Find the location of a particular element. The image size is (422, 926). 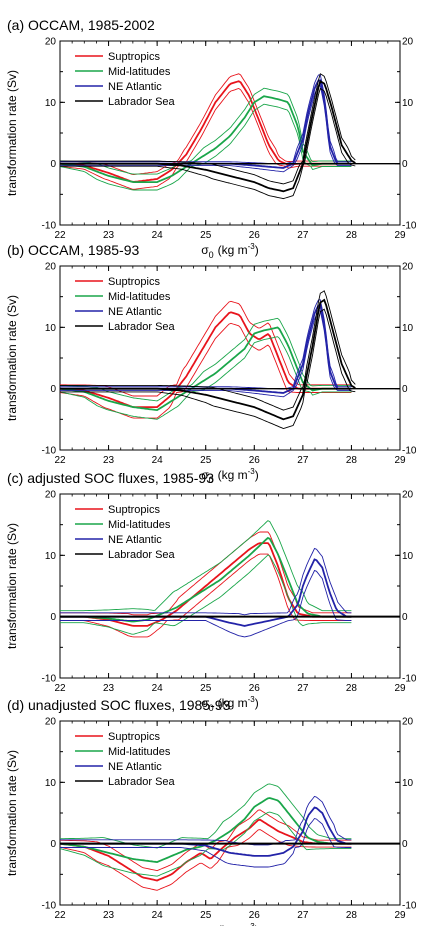

panel-title: (c) adjusted SOC fluxes, 1985-93 is located at coordinates (110, 478).